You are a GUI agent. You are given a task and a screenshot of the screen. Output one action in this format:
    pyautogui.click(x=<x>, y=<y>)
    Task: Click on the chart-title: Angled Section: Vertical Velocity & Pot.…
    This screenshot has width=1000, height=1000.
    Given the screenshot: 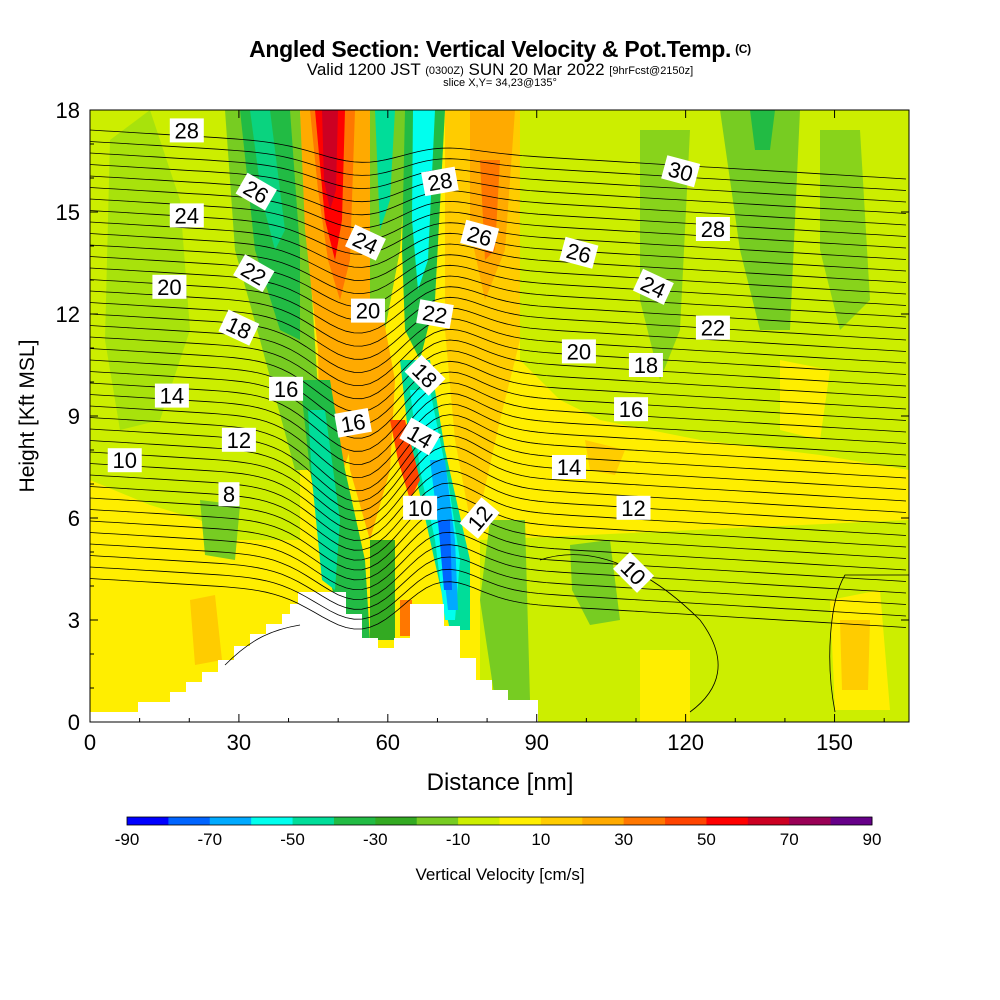 What is the action you would take?
    pyautogui.click(x=500, y=49)
    